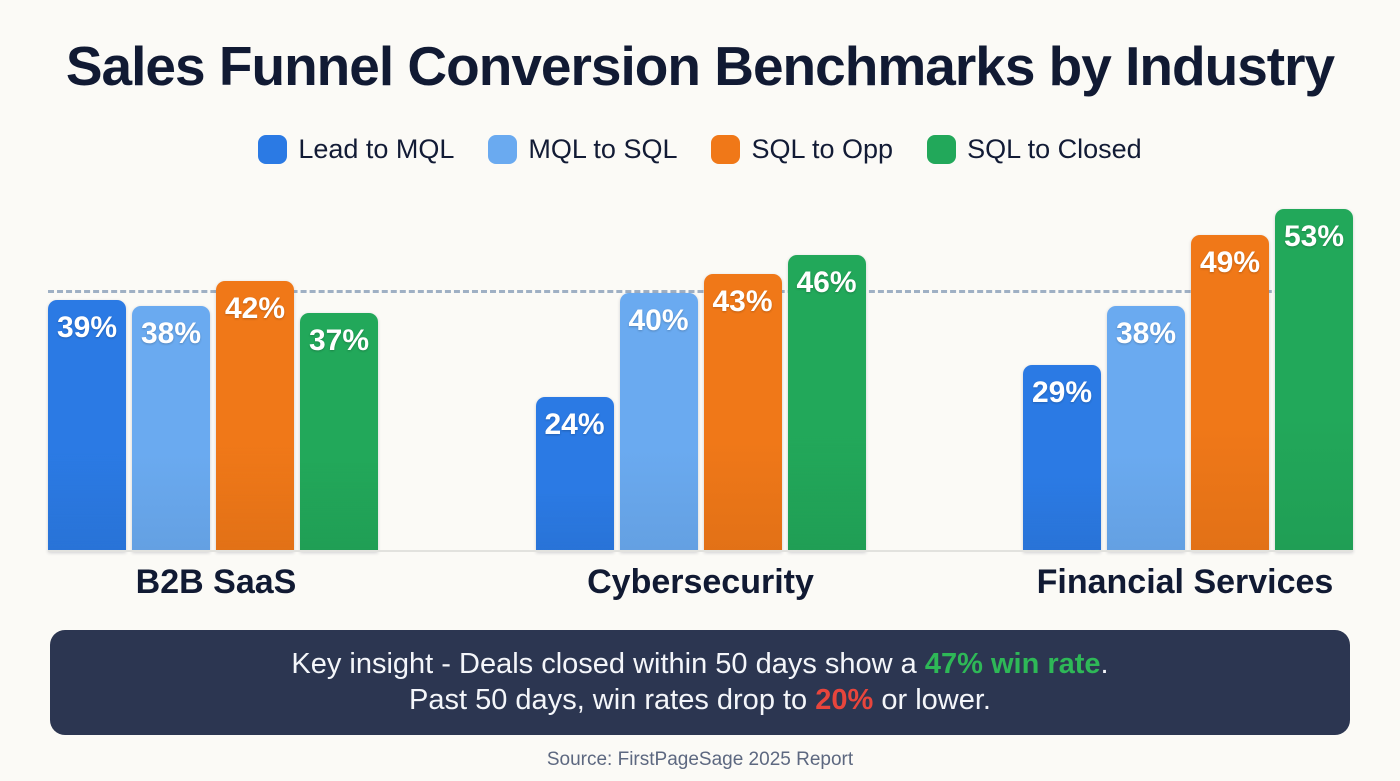 The height and width of the screenshot is (781, 1400). I want to click on legend-item-1: MQL to SQL, so click(582, 149).